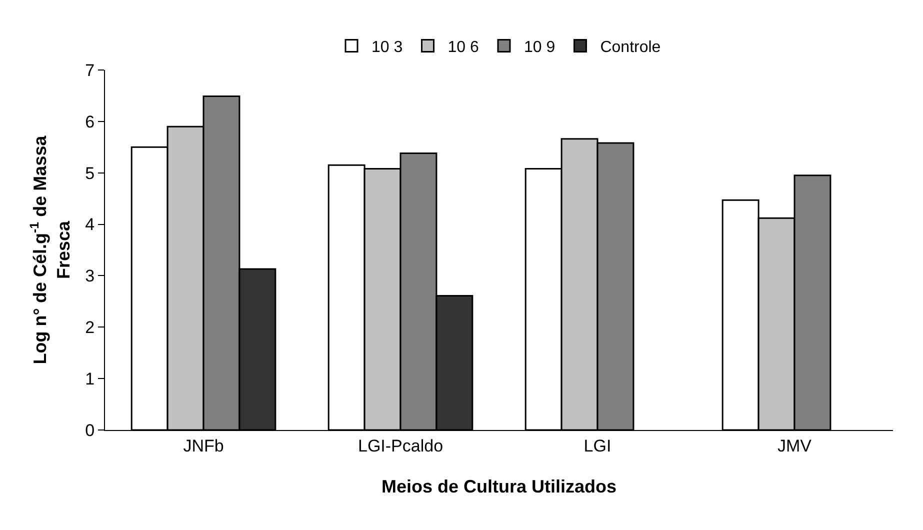 The height and width of the screenshot is (530, 923). What do you see at coordinates (90, 70) in the screenshot?
I see `y-tick-label: 7` at bounding box center [90, 70].